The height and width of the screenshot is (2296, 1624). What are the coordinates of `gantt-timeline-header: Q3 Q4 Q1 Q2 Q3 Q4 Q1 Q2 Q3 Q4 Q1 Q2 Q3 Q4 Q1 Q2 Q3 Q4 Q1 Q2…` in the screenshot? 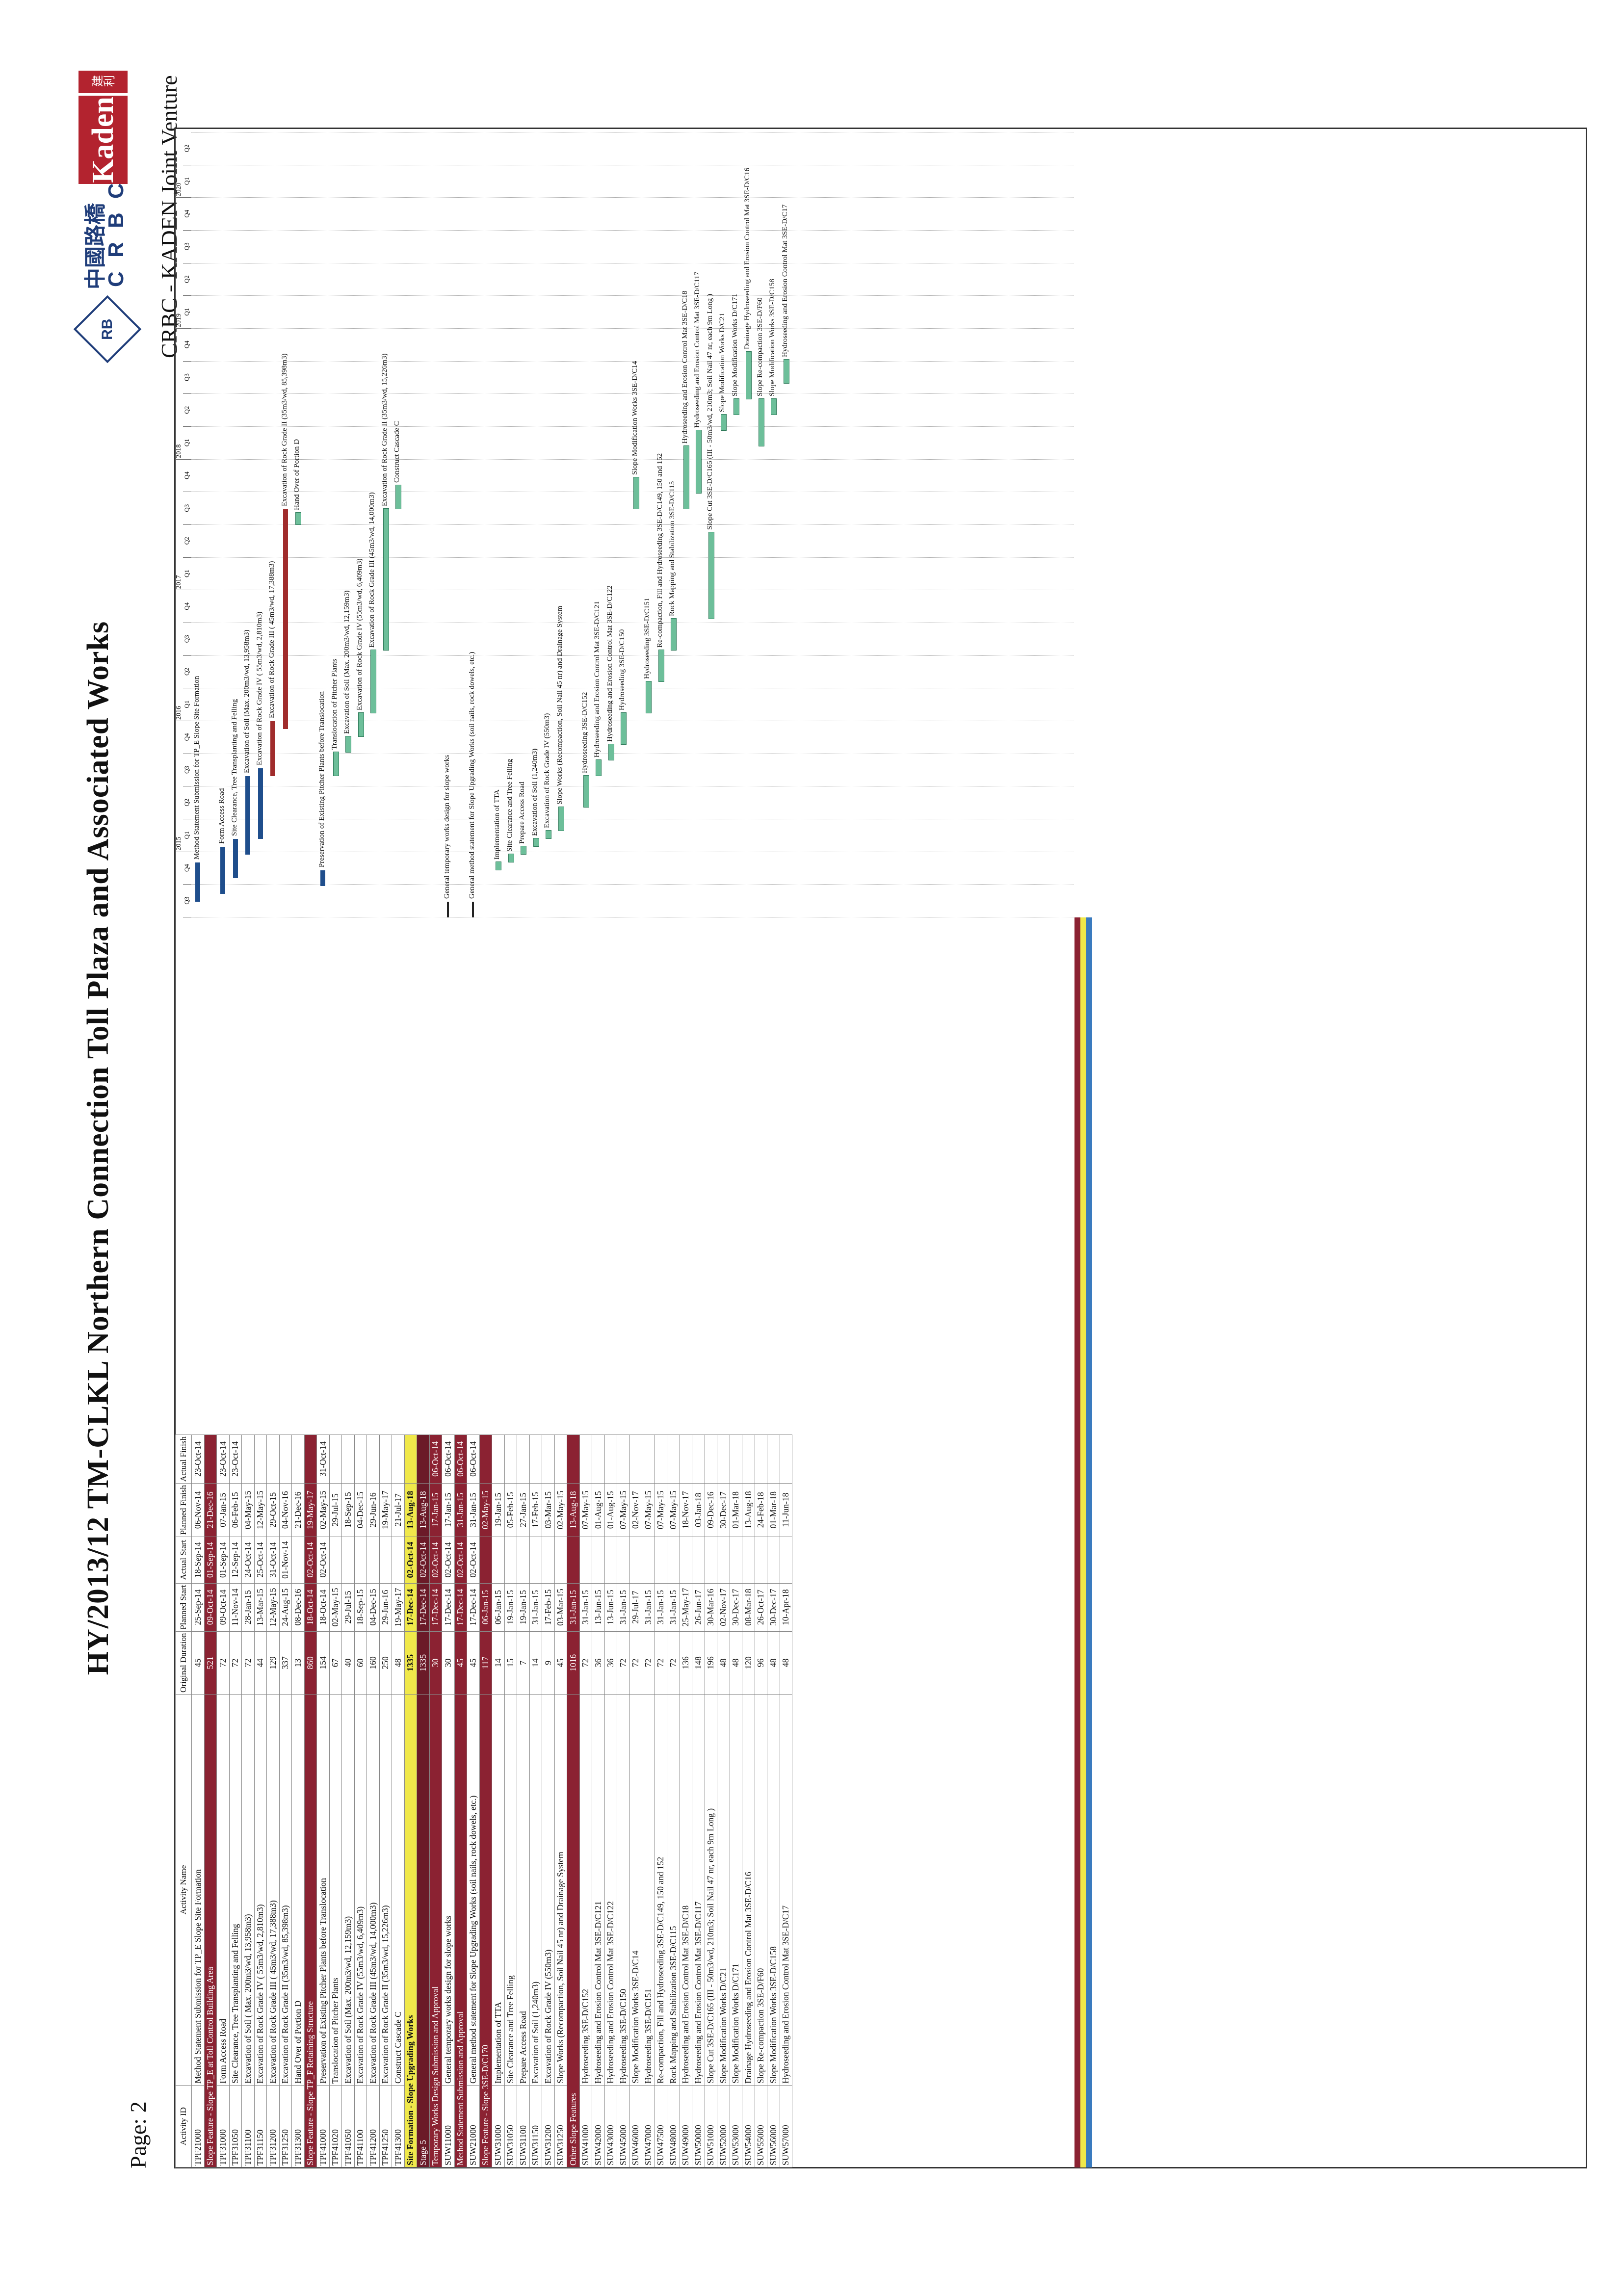 It's located at (183, 491).